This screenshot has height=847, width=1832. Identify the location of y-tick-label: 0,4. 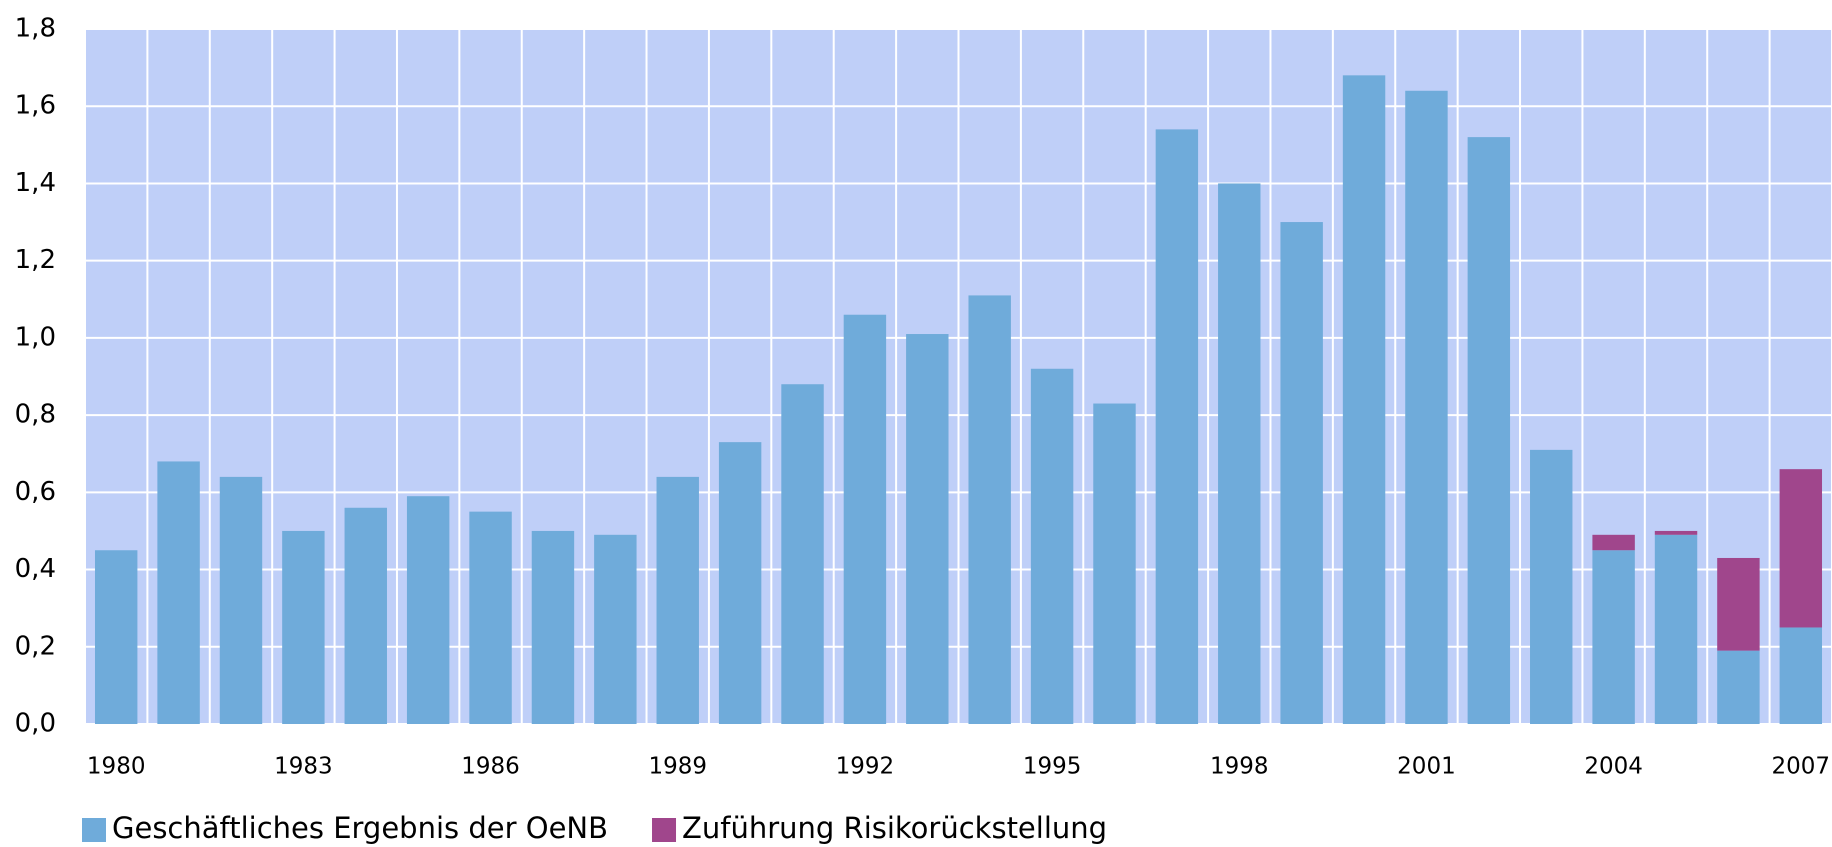
(35, 569).